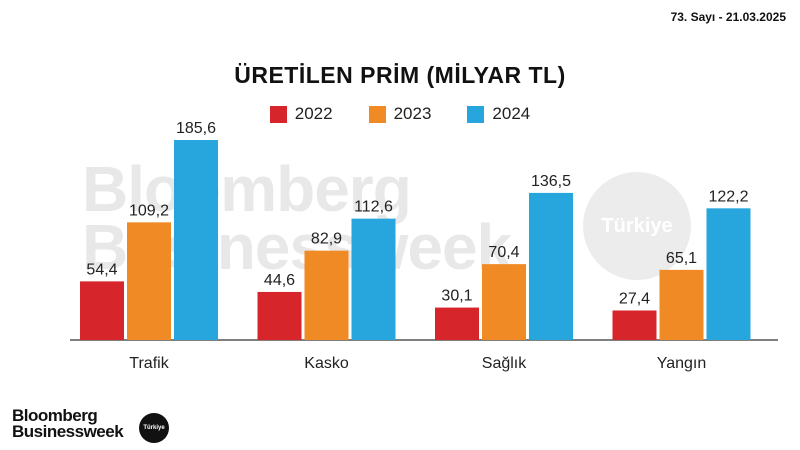 The height and width of the screenshot is (450, 800). What do you see at coordinates (551, 181) in the screenshot?
I see `data-label-2024-2: 136,5` at bounding box center [551, 181].